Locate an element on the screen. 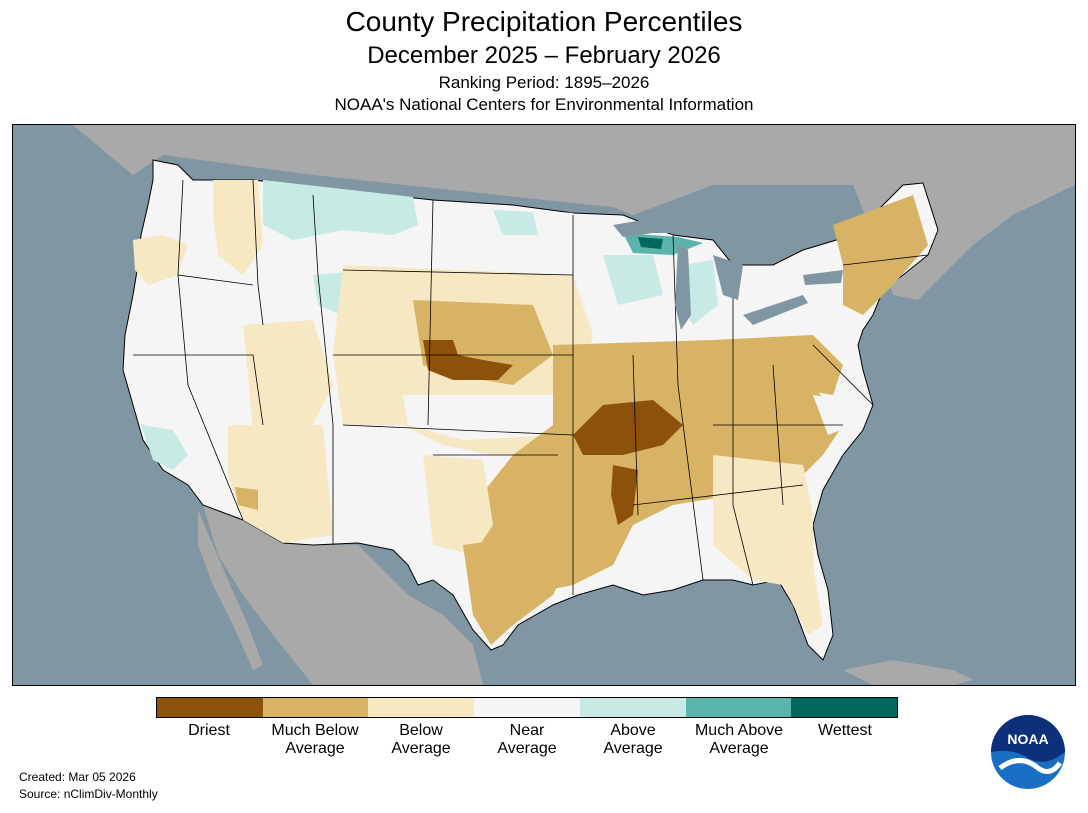  region-nebraska-driest is located at coordinates (468, 360).